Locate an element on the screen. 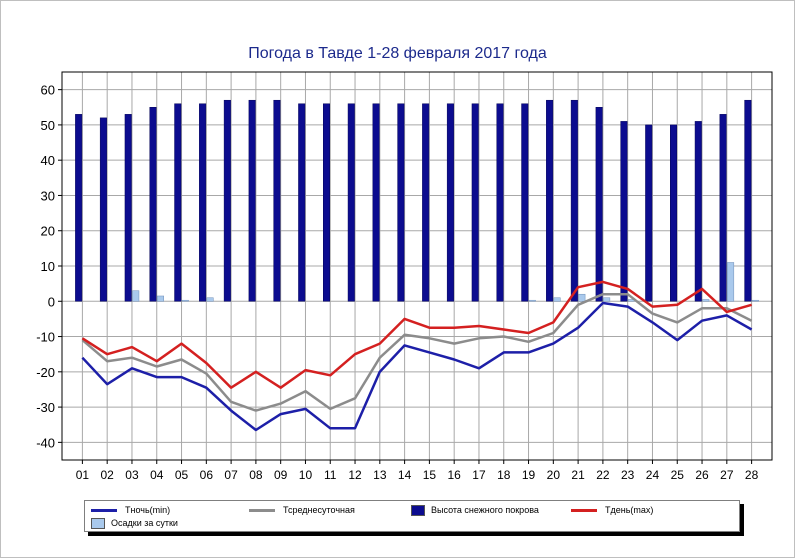 This screenshot has width=795, height=558. x-tick-label: 04 is located at coordinates (157, 475).